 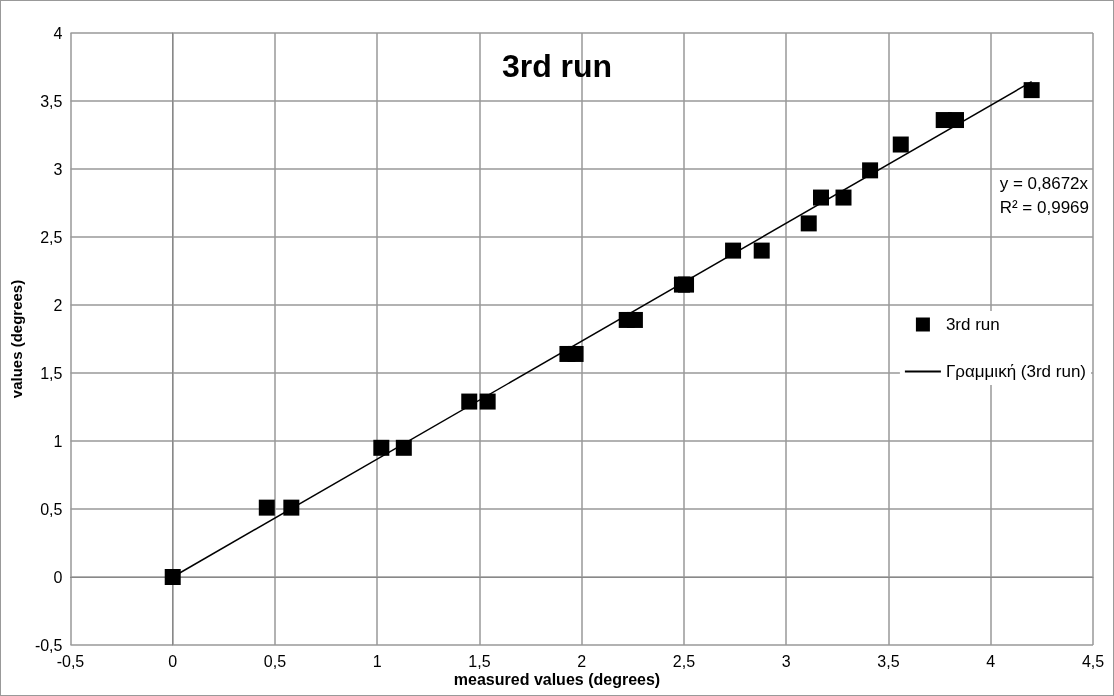 What do you see at coordinates (1044, 207) in the screenshot?
I see `annotation: R² = 0,9969` at bounding box center [1044, 207].